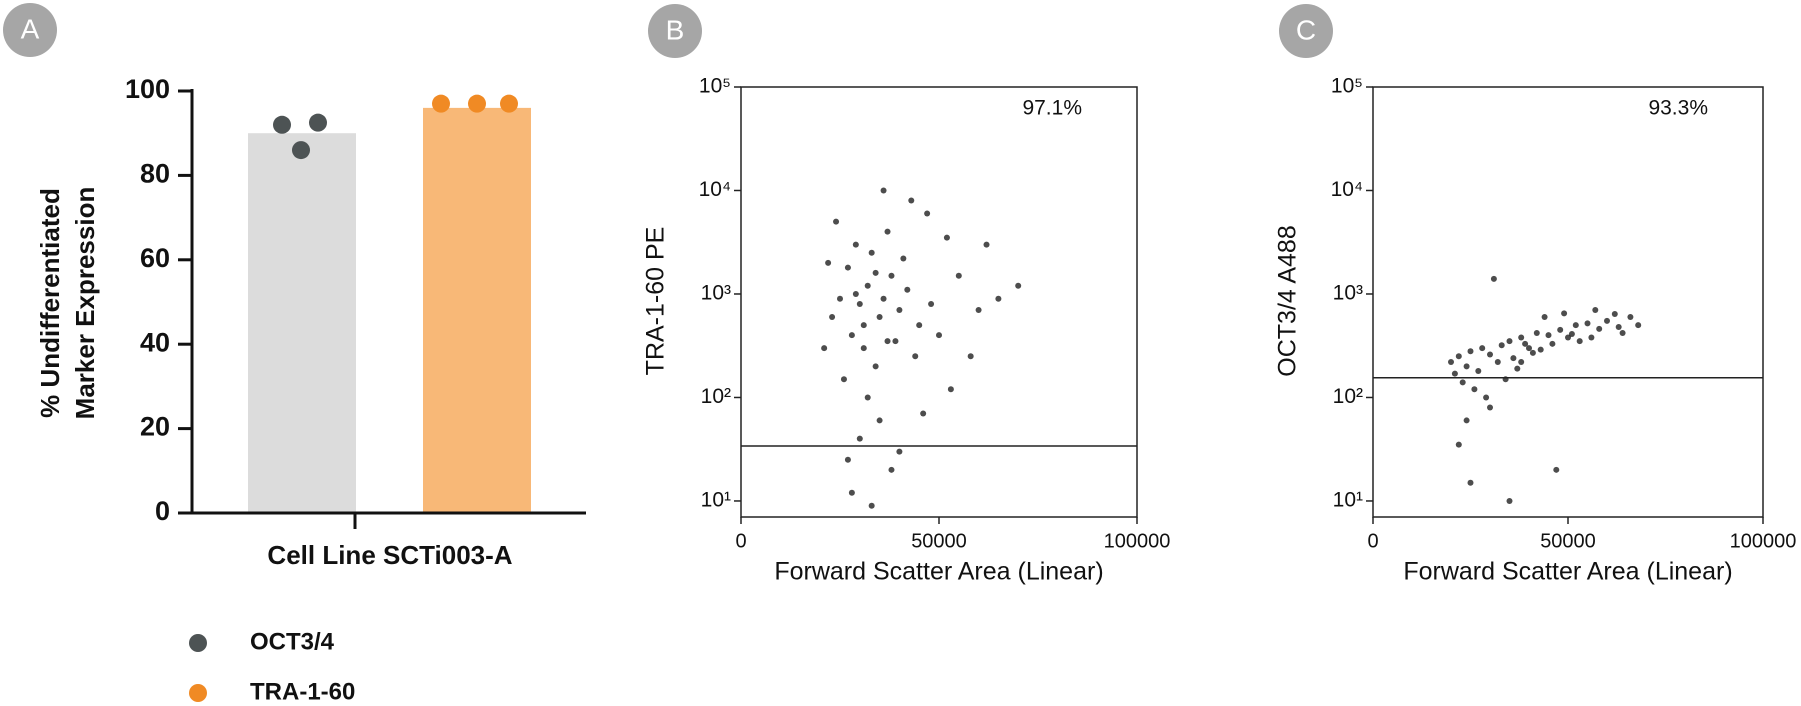  Describe the element at coordinates (715, 189) in the screenshot. I see `y-tick-label: 10⁴` at that location.